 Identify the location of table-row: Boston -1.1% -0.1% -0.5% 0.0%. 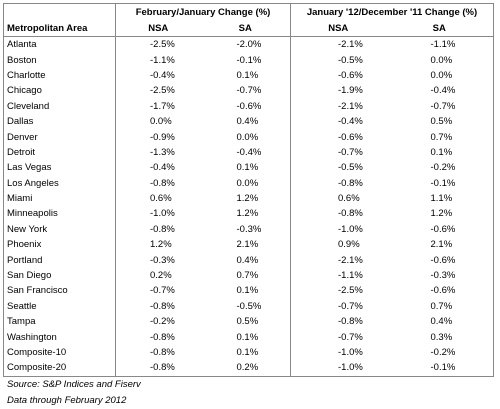
(248, 60).